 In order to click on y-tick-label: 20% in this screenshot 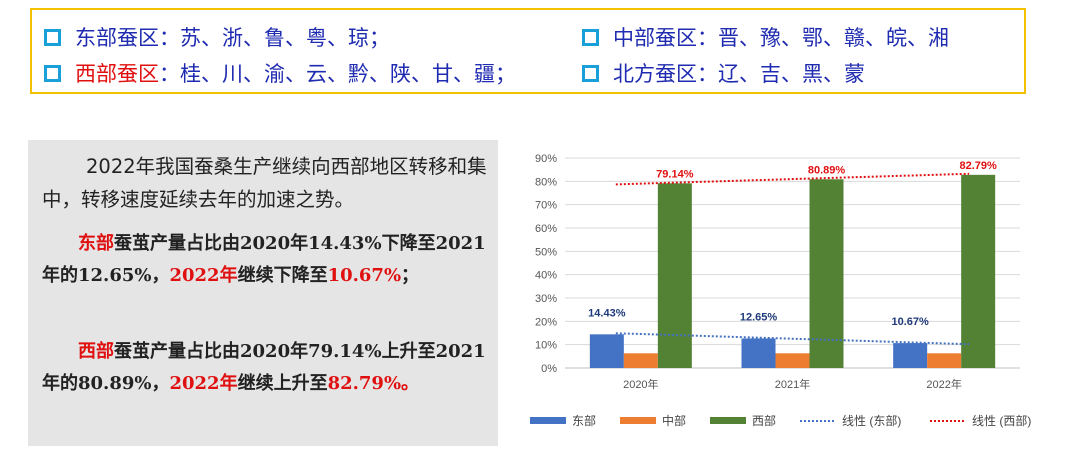, I will do `click(546, 322)`.